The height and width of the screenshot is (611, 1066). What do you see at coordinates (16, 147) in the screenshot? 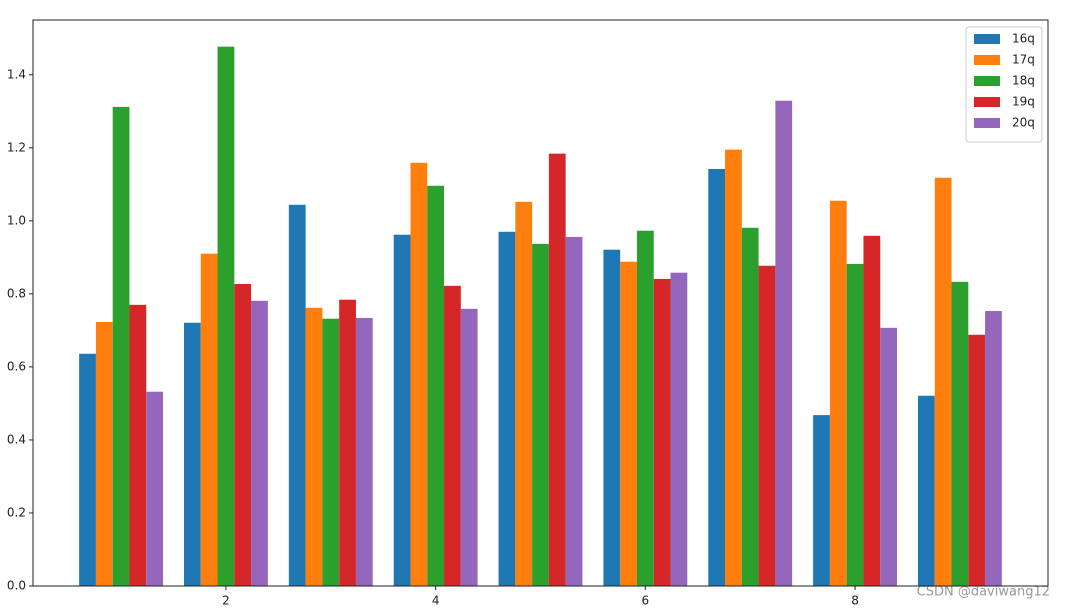
I see `y-tick-label: 1.2` at bounding box center [16, 147].